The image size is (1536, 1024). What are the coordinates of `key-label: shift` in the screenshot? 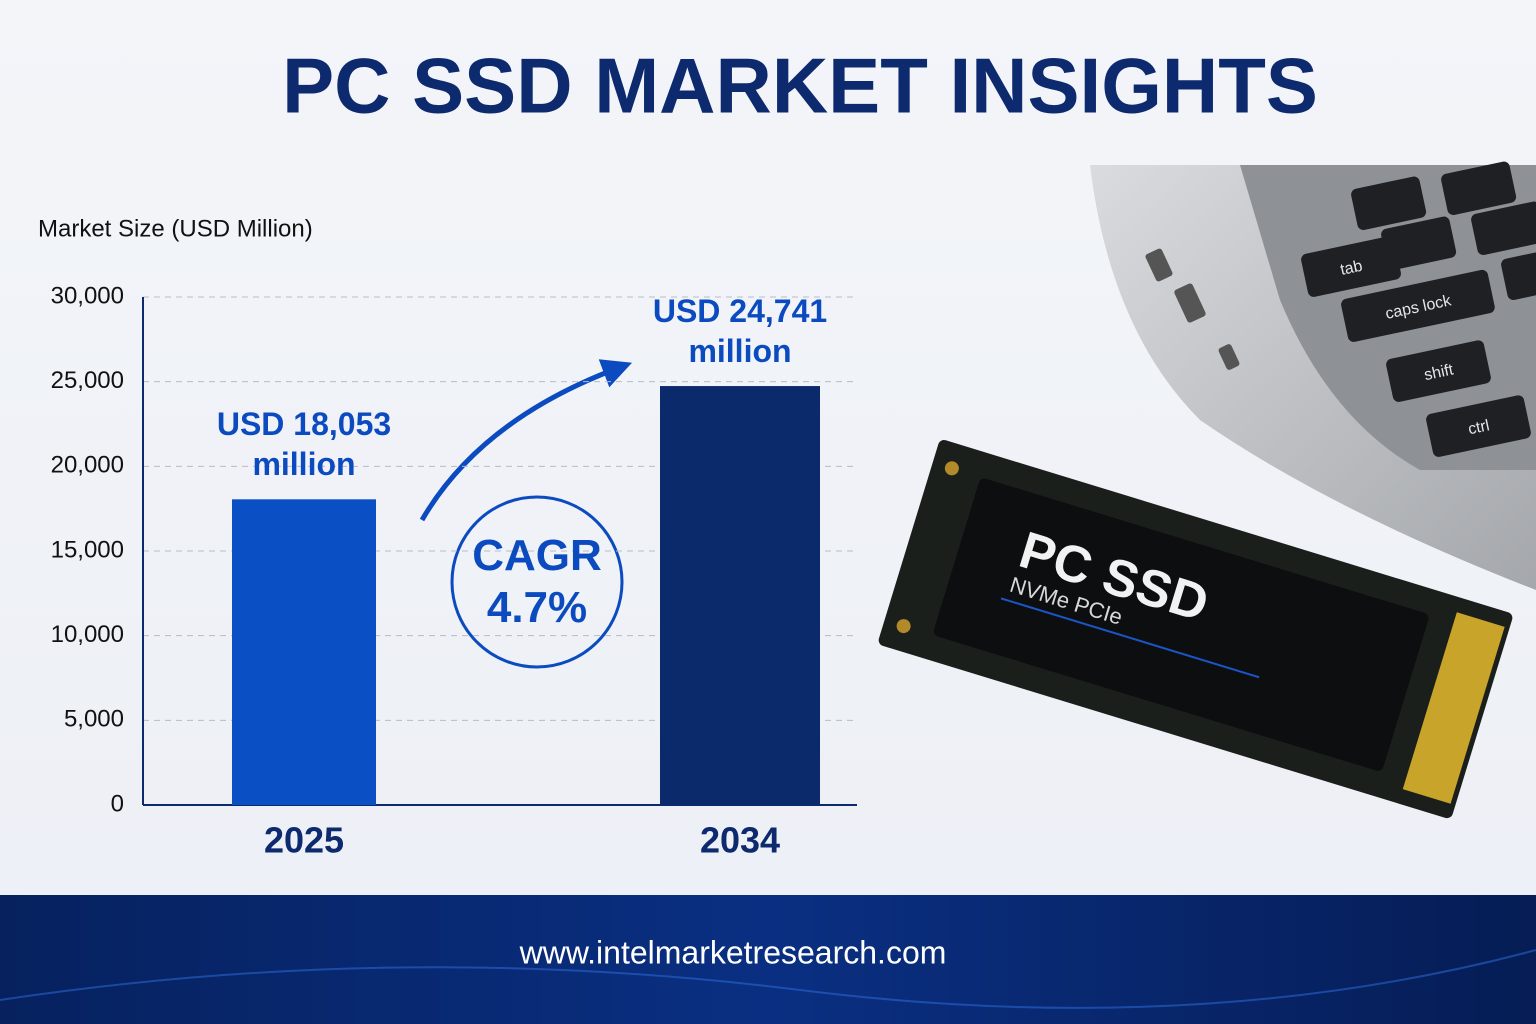 It's located at (1439, 372).